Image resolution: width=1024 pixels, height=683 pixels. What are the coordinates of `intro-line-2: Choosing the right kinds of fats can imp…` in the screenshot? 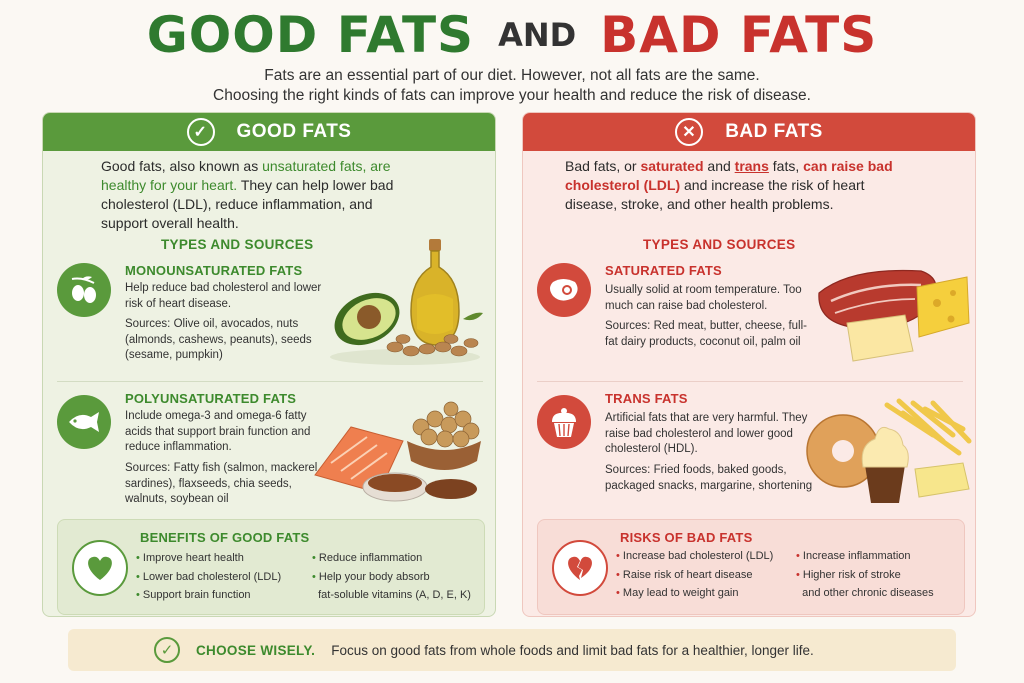 It's located at (512, 95).